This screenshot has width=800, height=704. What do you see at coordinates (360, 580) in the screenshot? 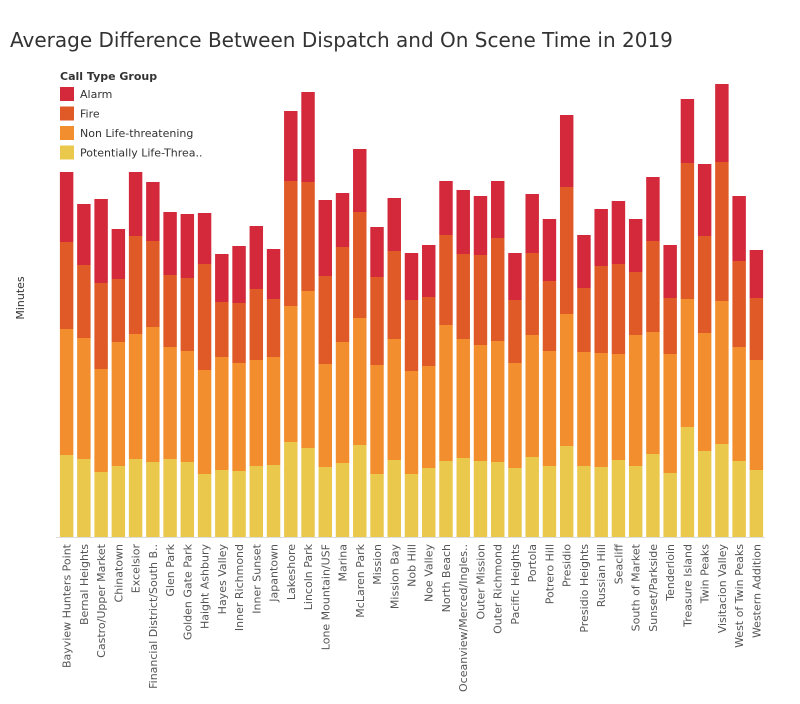
I see `x-tick-label: McLaren Park` at bounding box center [360, 580].